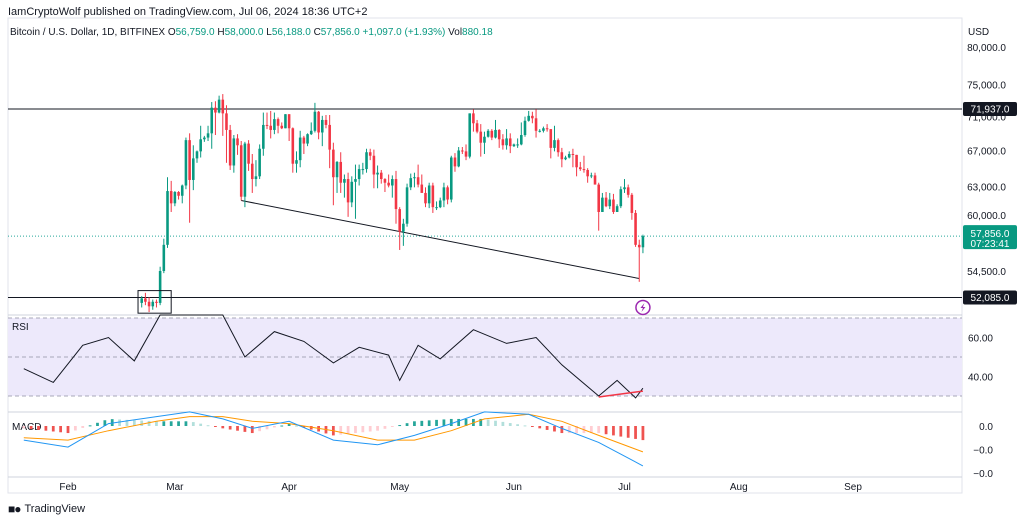  What do you see at coordinates (154, 302) in the screenshot?
I see `consolidation-box` at bounding box center [154, 302].